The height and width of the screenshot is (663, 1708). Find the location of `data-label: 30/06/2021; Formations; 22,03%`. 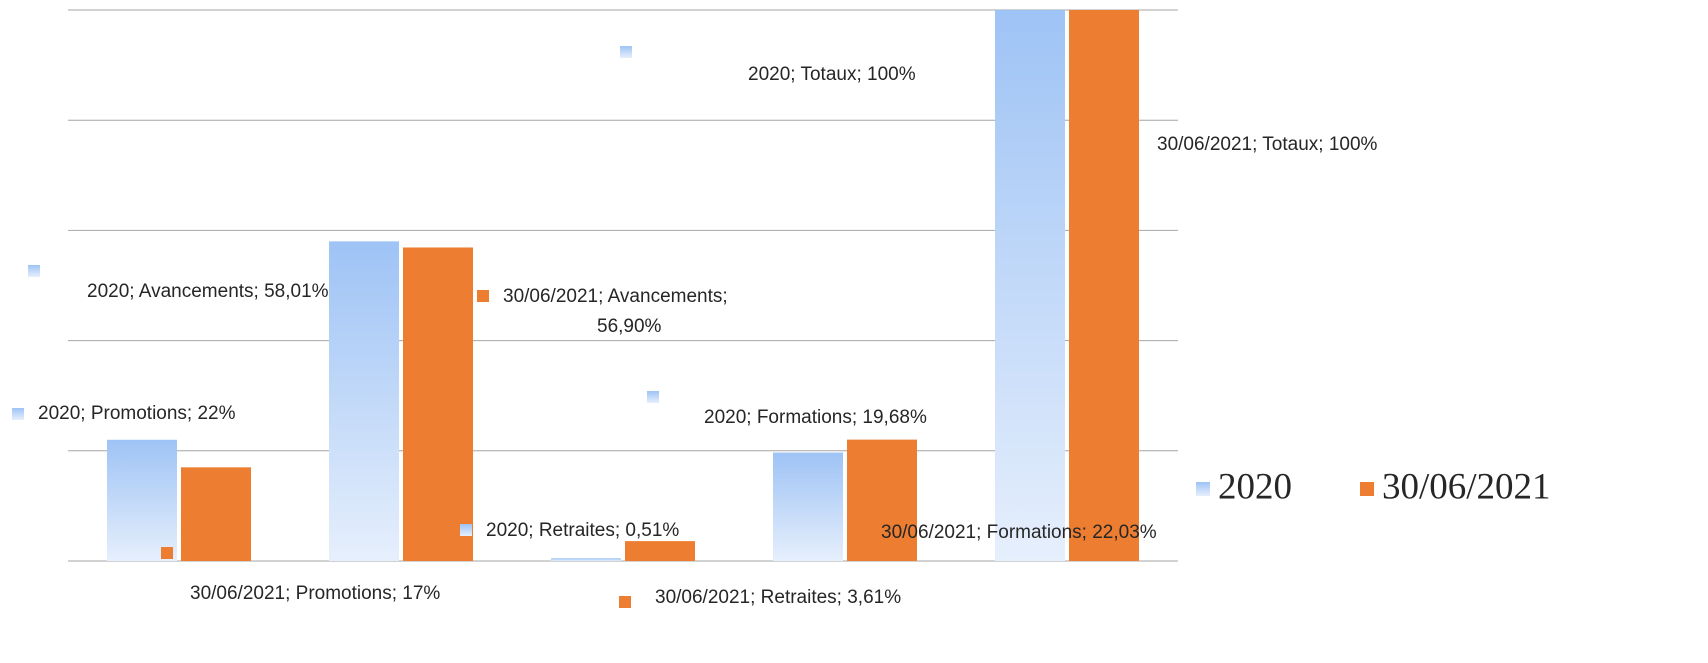

data-label: 30/06/2021; Formations; 22,03% is located at coordinates (1019, 532).